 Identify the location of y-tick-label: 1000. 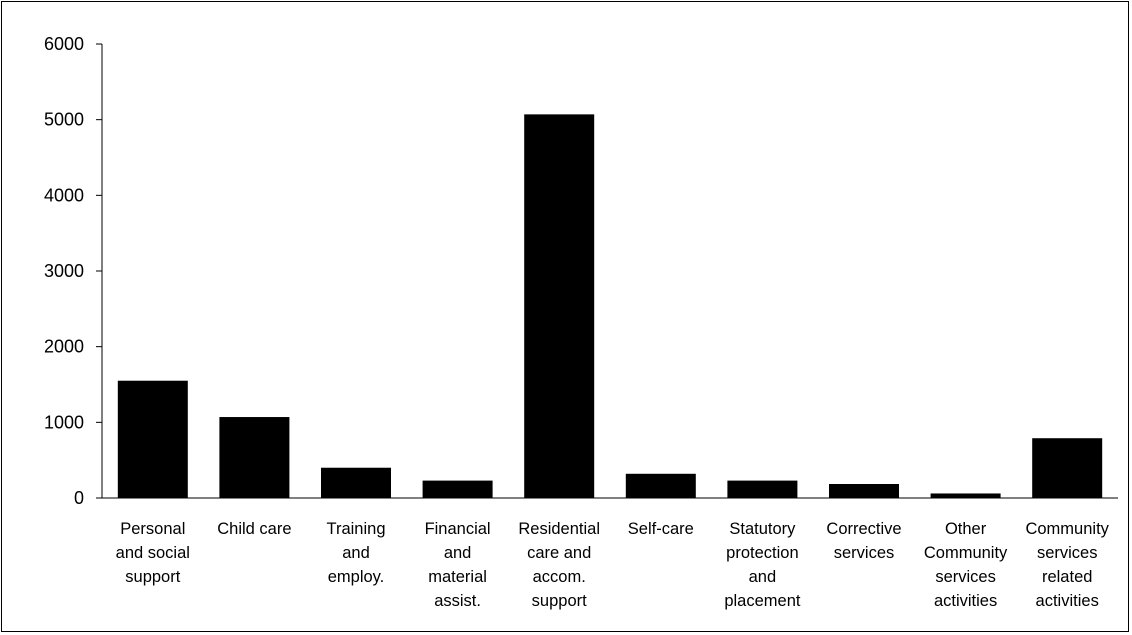
(64, 422).